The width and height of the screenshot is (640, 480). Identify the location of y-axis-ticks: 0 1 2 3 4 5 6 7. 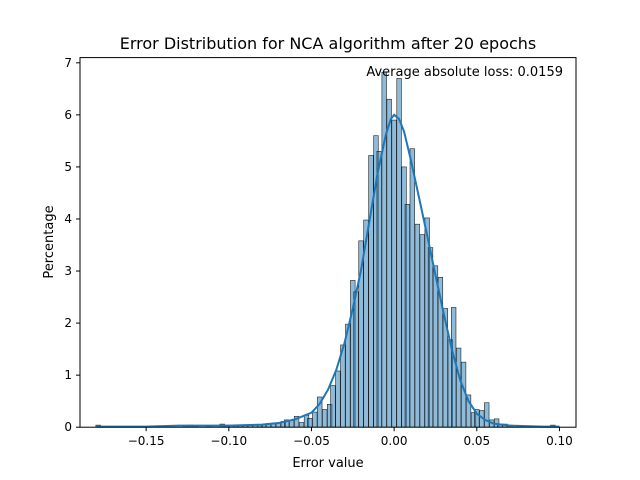
(72, 245).